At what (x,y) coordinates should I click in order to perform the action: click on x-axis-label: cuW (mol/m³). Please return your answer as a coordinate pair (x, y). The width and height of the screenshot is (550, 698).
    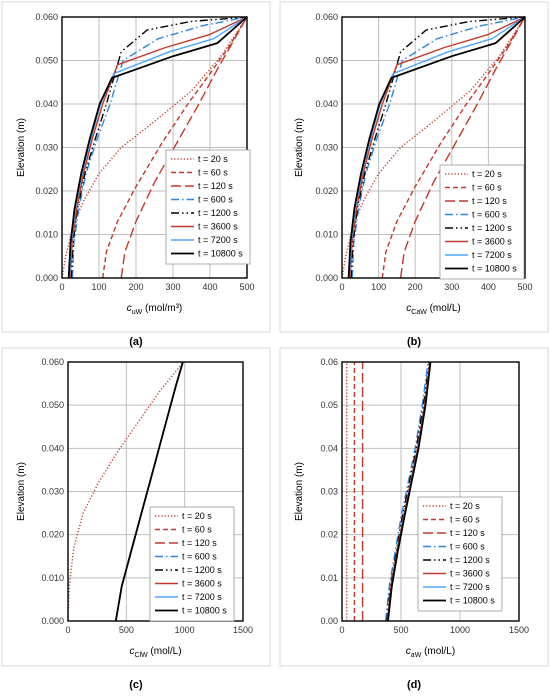
    Looking at the image, I should click on (155, 309).